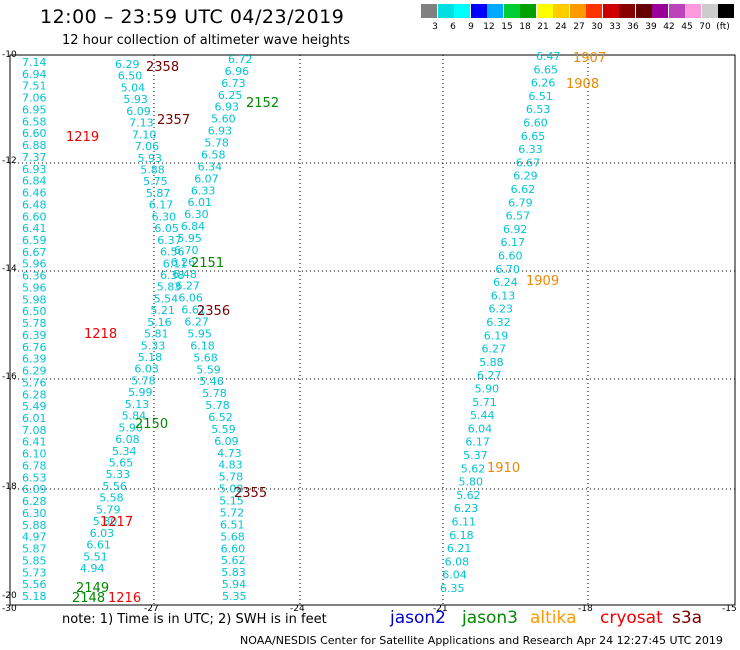 Image resolution: width=740 pixels, height=650 pixels. What do you see at coordinates (597, 27) in the screenshot?
I see `scale-label: 30` at bounding box center [597, 27].